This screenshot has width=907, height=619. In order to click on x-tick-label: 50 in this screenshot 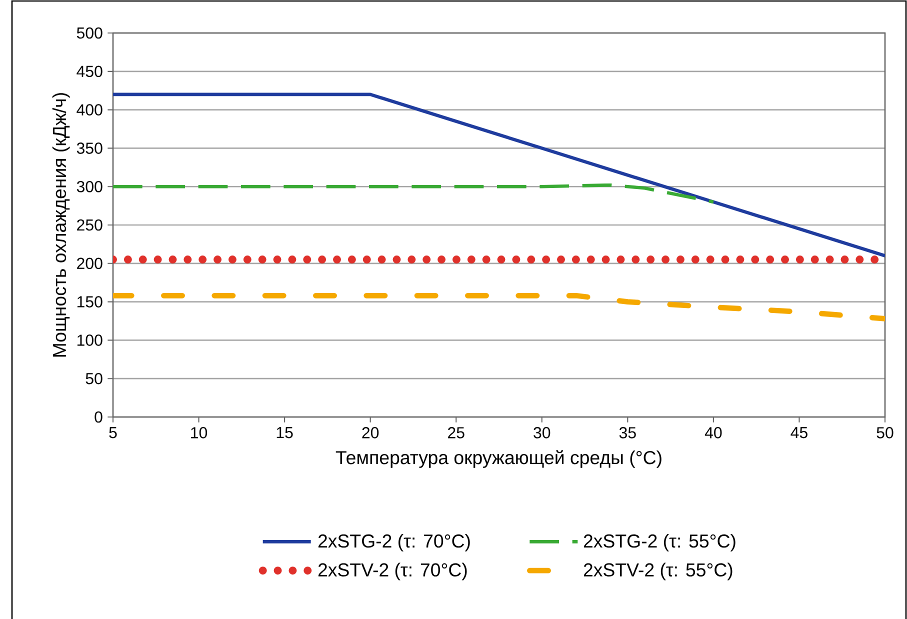, I will do `click(885, 432)`.